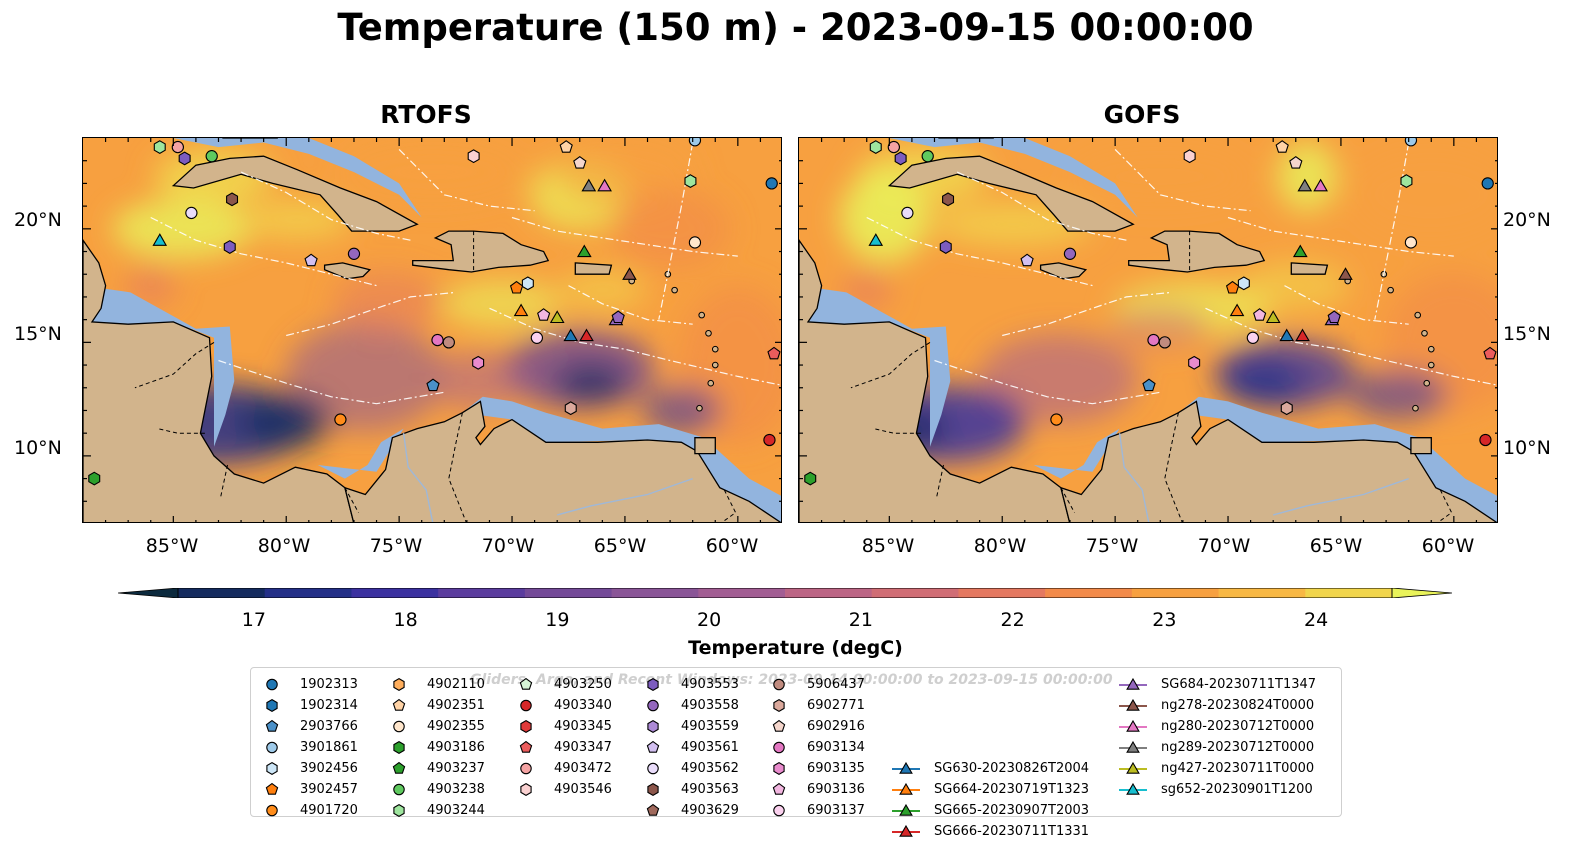 This screenshot has width=1591, height=842. What do you see at coordinates (329, 768) in the screenshot?
I see `legend-label: 3902456` at bounding box center [329, 768].